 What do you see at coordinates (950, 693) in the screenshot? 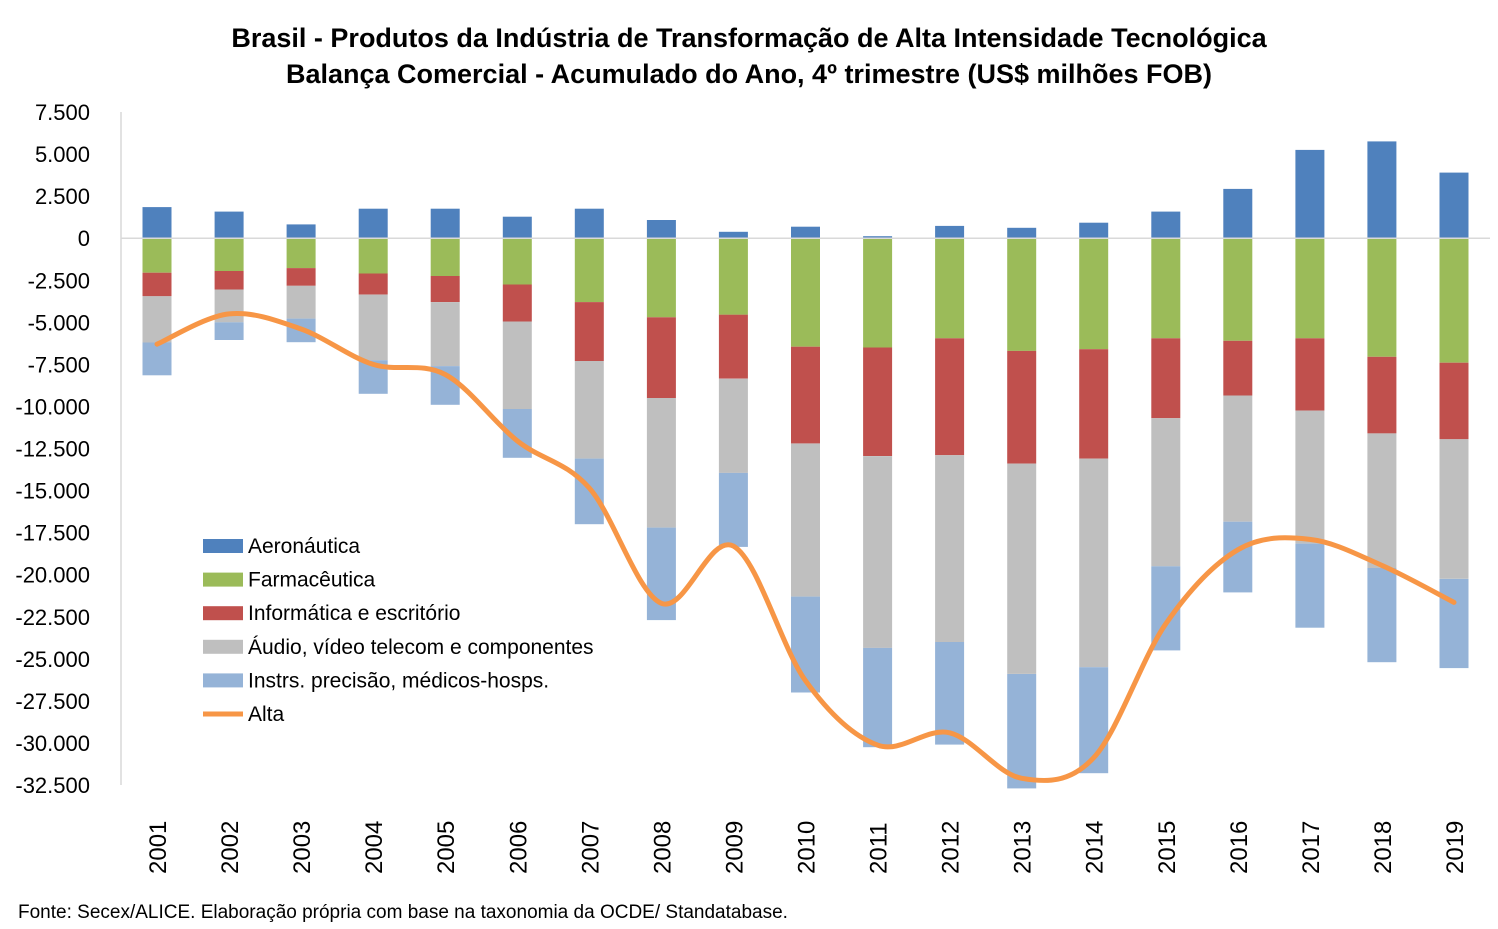
I see `bar-instrs-precis-o-m-dicos-hosps-2012` at bounding box center [950, 693].